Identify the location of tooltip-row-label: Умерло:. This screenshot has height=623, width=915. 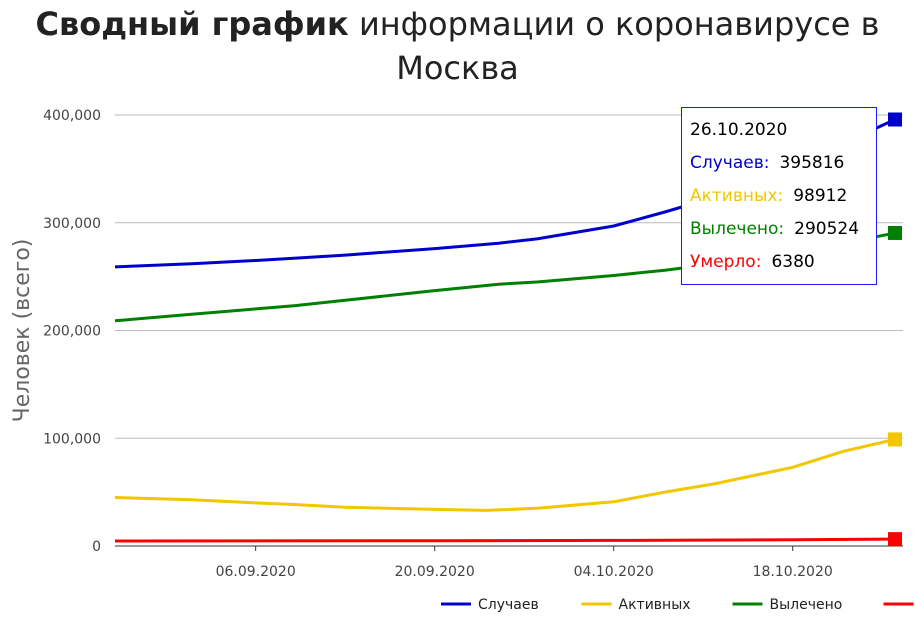
(726, 262).